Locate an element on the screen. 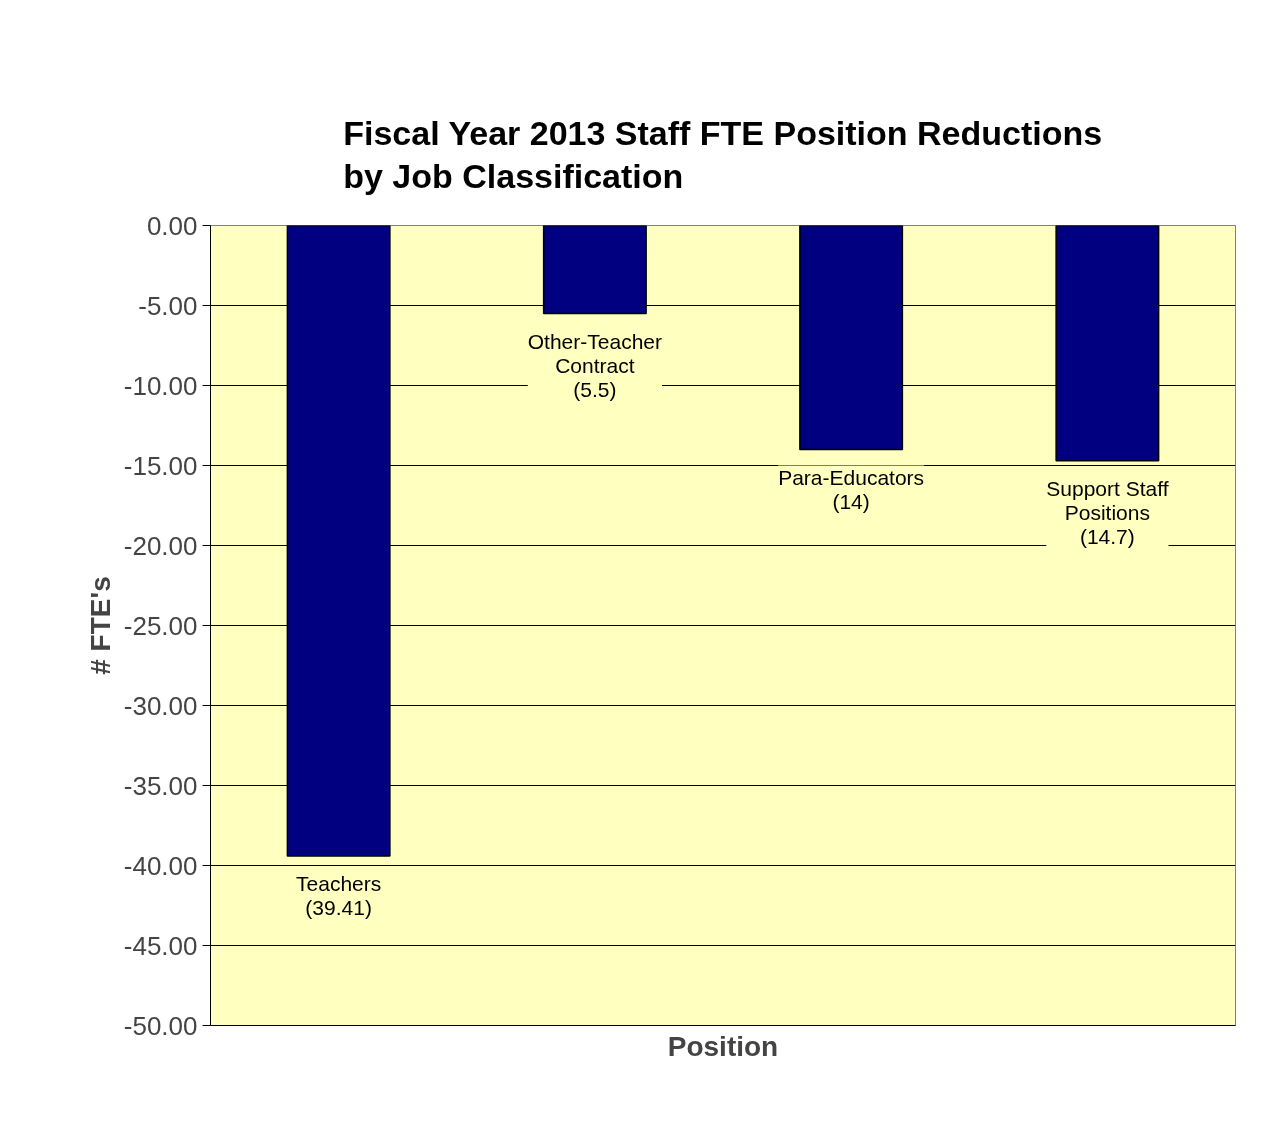  y-tick-label: -35.00 is located at coordinates (160, 785).